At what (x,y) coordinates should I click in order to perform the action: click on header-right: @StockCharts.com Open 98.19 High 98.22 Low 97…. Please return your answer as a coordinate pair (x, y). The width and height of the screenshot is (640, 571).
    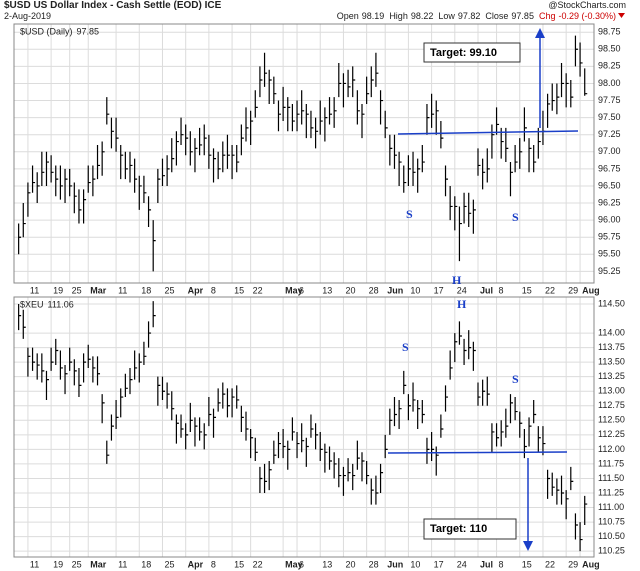
    Looking at the image, I should click on (479, 11).